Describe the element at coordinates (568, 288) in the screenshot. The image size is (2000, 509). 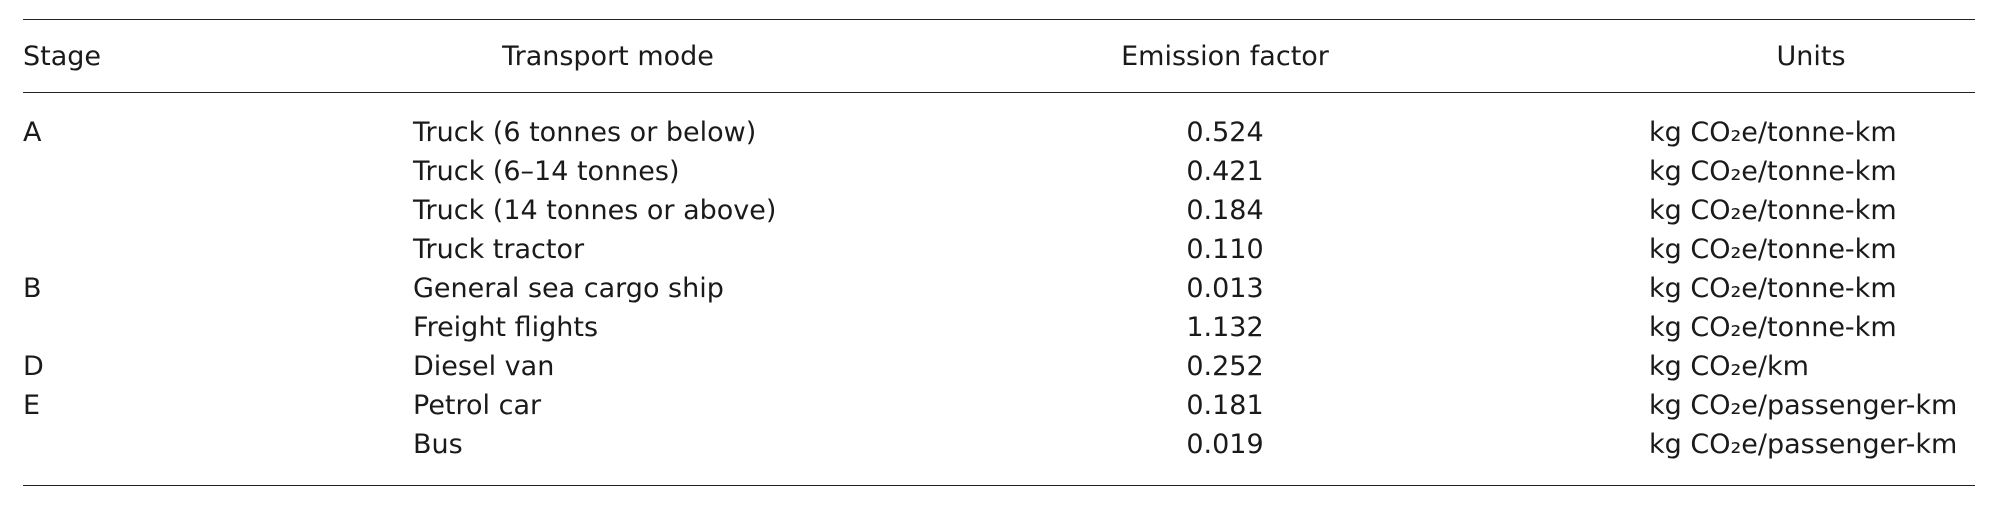
I see `mode-cell: General sea cargo ship` at that location.